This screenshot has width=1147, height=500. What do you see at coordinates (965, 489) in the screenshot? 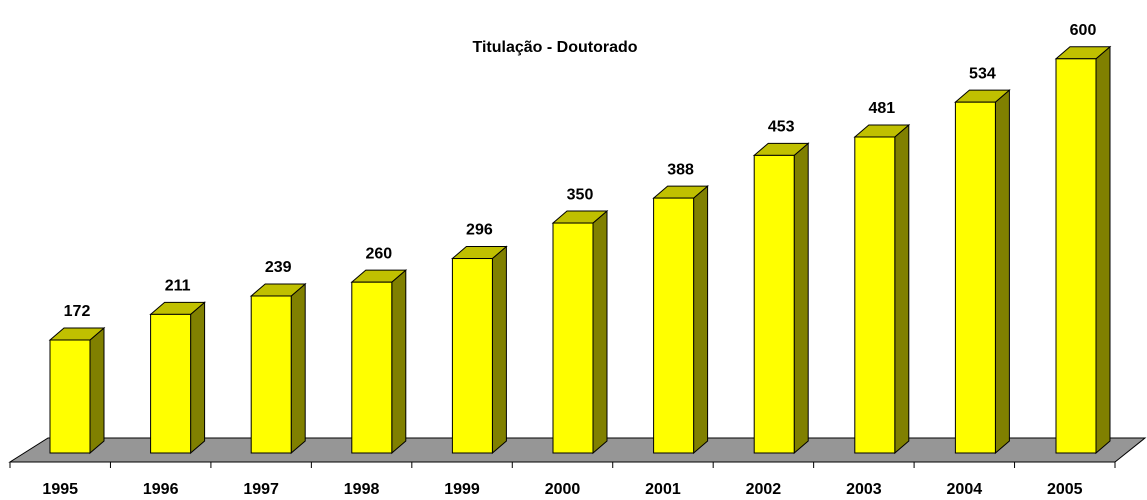
I see `x-tick-label: 2004` at bounding box center [965, 489].